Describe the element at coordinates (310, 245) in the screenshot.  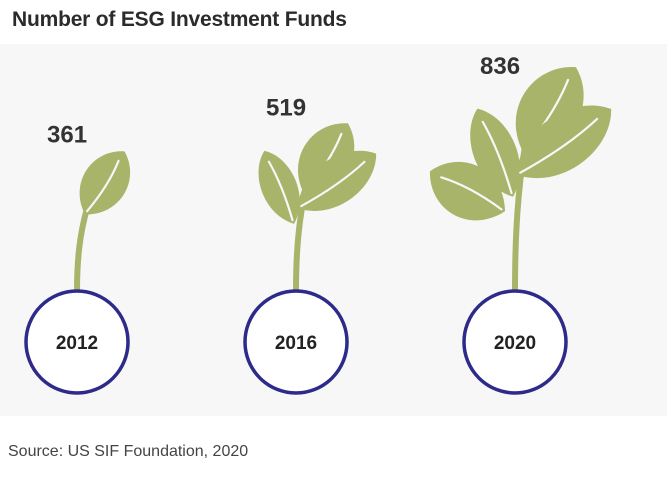
I see `plant-group-2016: 2016 519` at that location.